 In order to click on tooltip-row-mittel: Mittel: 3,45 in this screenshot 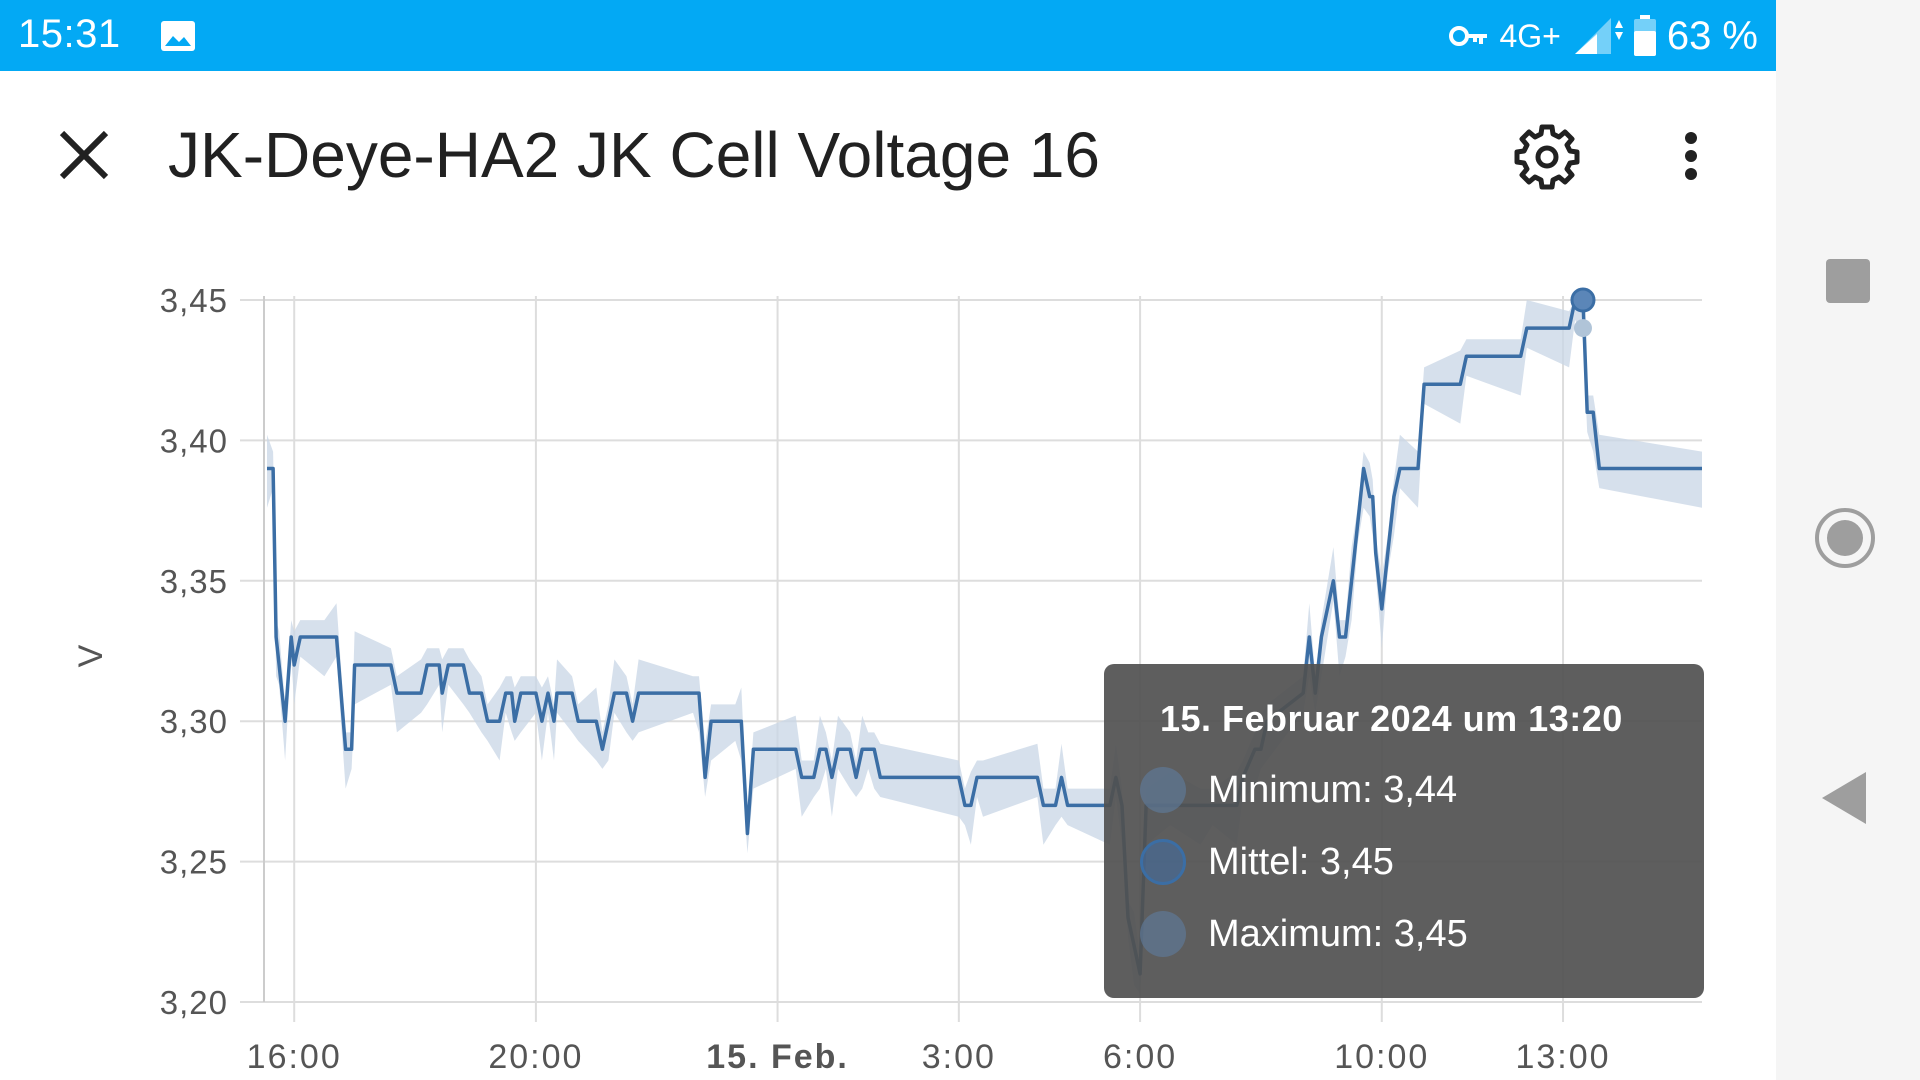, I will do `click(1267, 862)`.